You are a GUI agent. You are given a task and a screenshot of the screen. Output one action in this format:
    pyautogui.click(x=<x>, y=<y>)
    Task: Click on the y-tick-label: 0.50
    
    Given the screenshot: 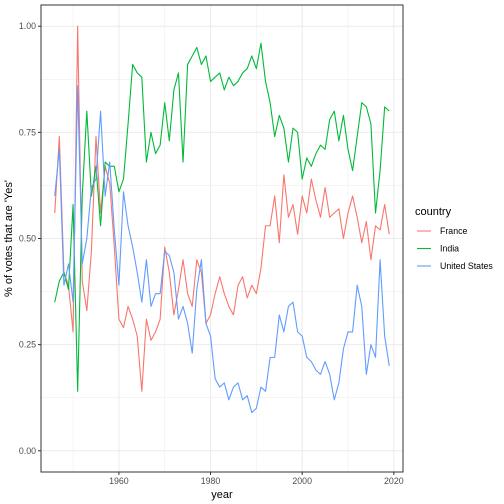 What is the action you would take?
    pyautogui.click(x=27, y=239)
    